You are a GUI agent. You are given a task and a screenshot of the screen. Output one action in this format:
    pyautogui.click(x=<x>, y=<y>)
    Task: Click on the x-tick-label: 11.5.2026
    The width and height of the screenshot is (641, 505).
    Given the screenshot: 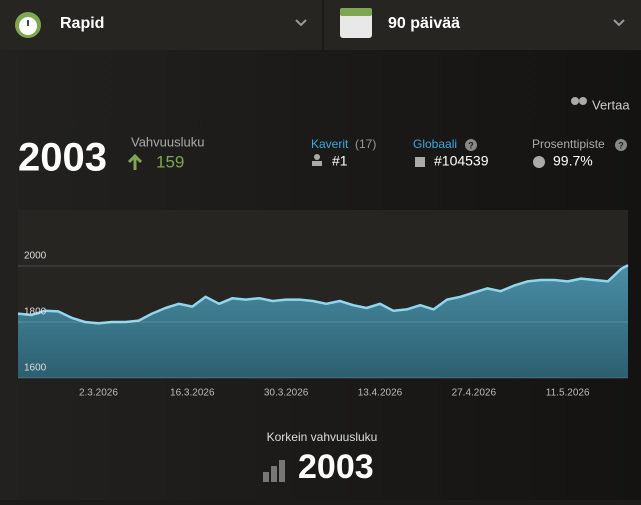 What is the action you would take?
    pyautogui.click(x=568, y=393)
    